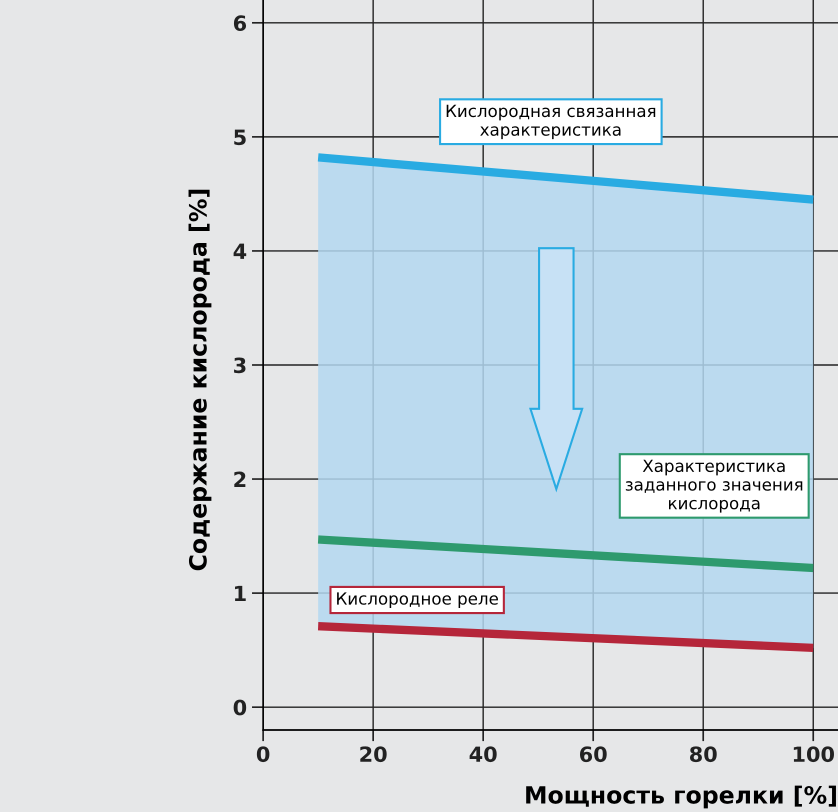 The image size is (838, 812). Describe the element at coordinates (681, 797) in the screenshot. I see `x-axis-title: Мощность горелки [%]` at that location.